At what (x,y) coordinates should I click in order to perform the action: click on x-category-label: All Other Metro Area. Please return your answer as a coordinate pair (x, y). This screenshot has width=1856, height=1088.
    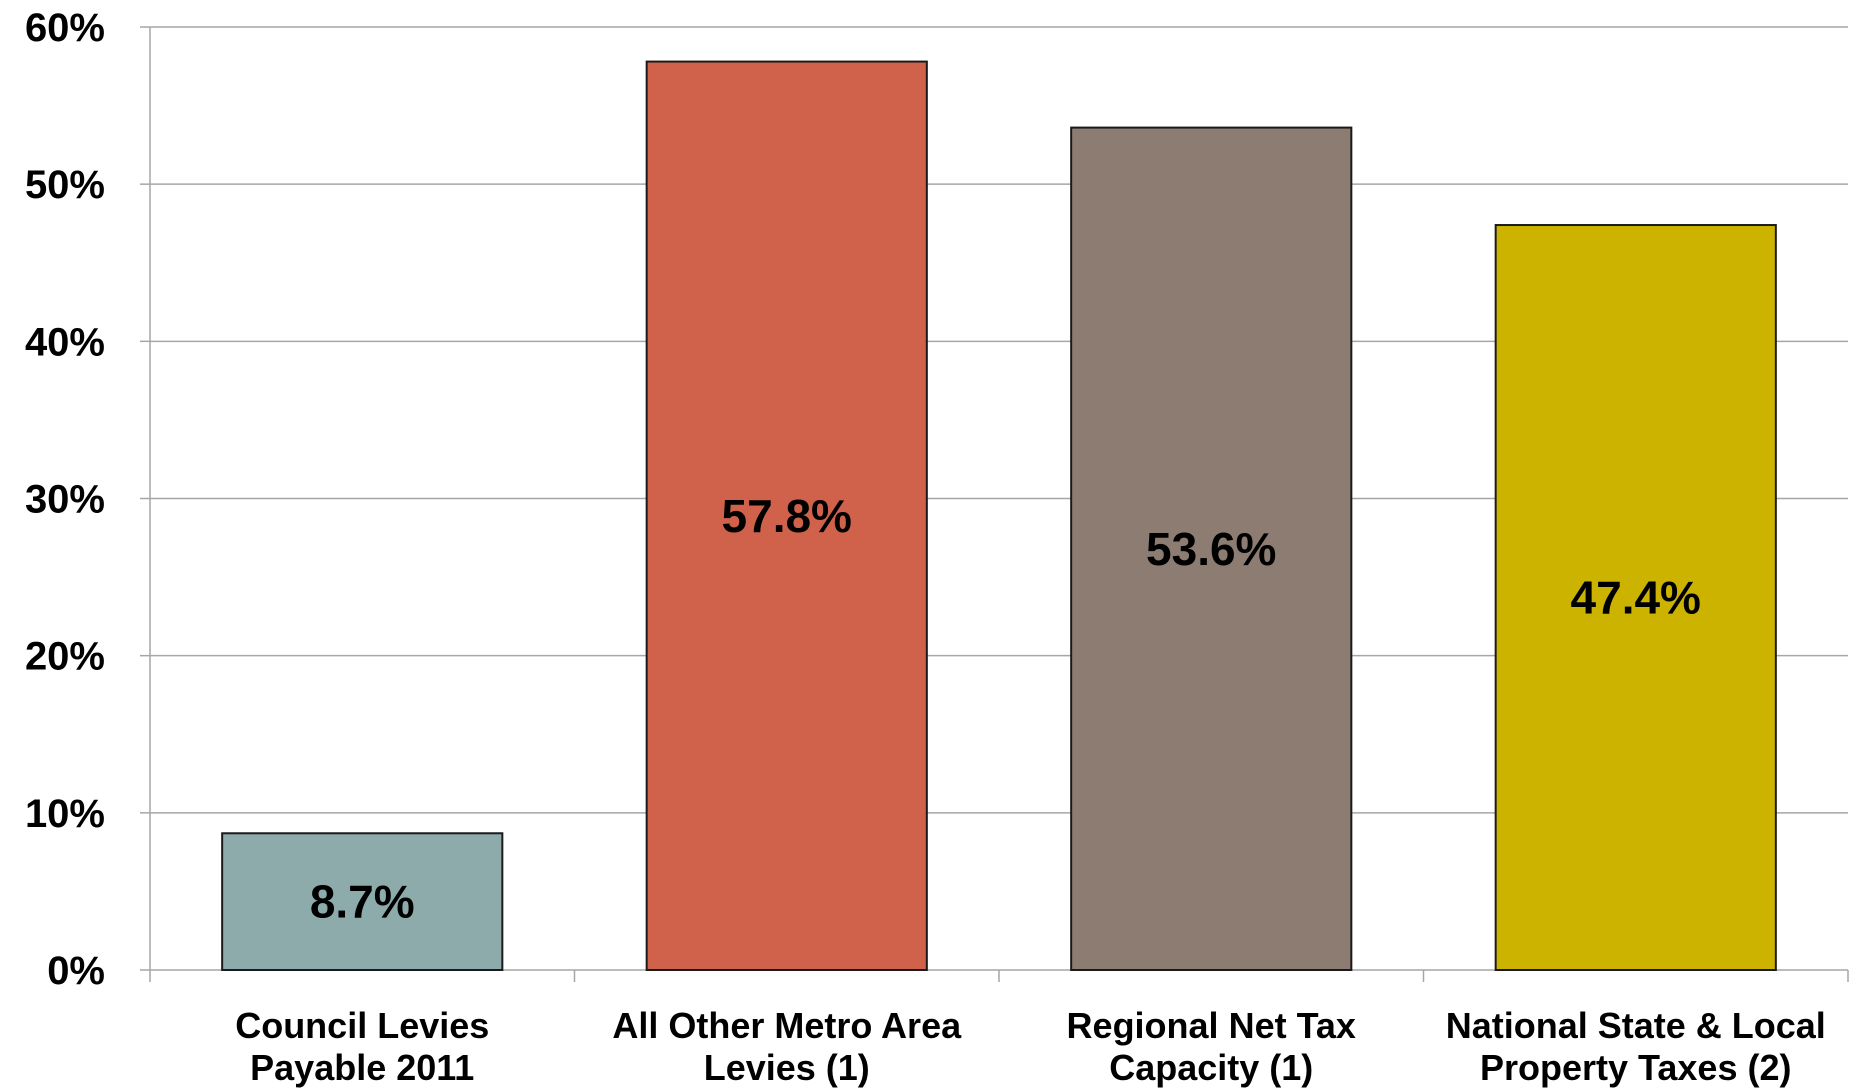
    Looking at the image, I should click on (787, 1025).